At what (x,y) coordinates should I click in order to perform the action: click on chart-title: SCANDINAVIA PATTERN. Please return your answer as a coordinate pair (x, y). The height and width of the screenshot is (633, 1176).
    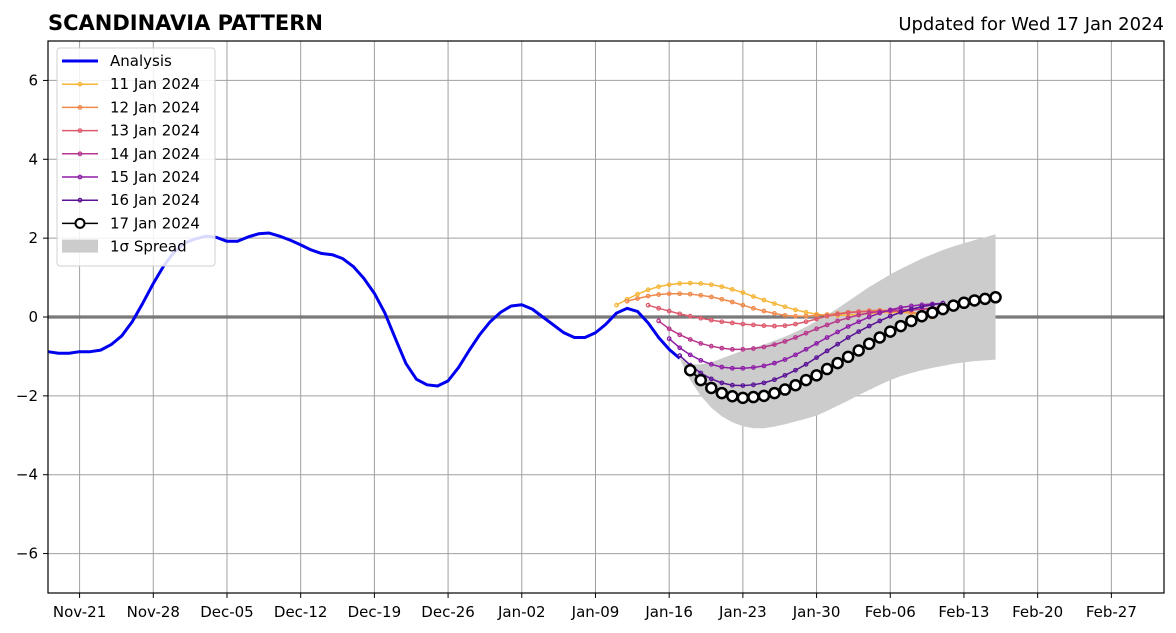
    Looking at the image, I should click on (185, 23).